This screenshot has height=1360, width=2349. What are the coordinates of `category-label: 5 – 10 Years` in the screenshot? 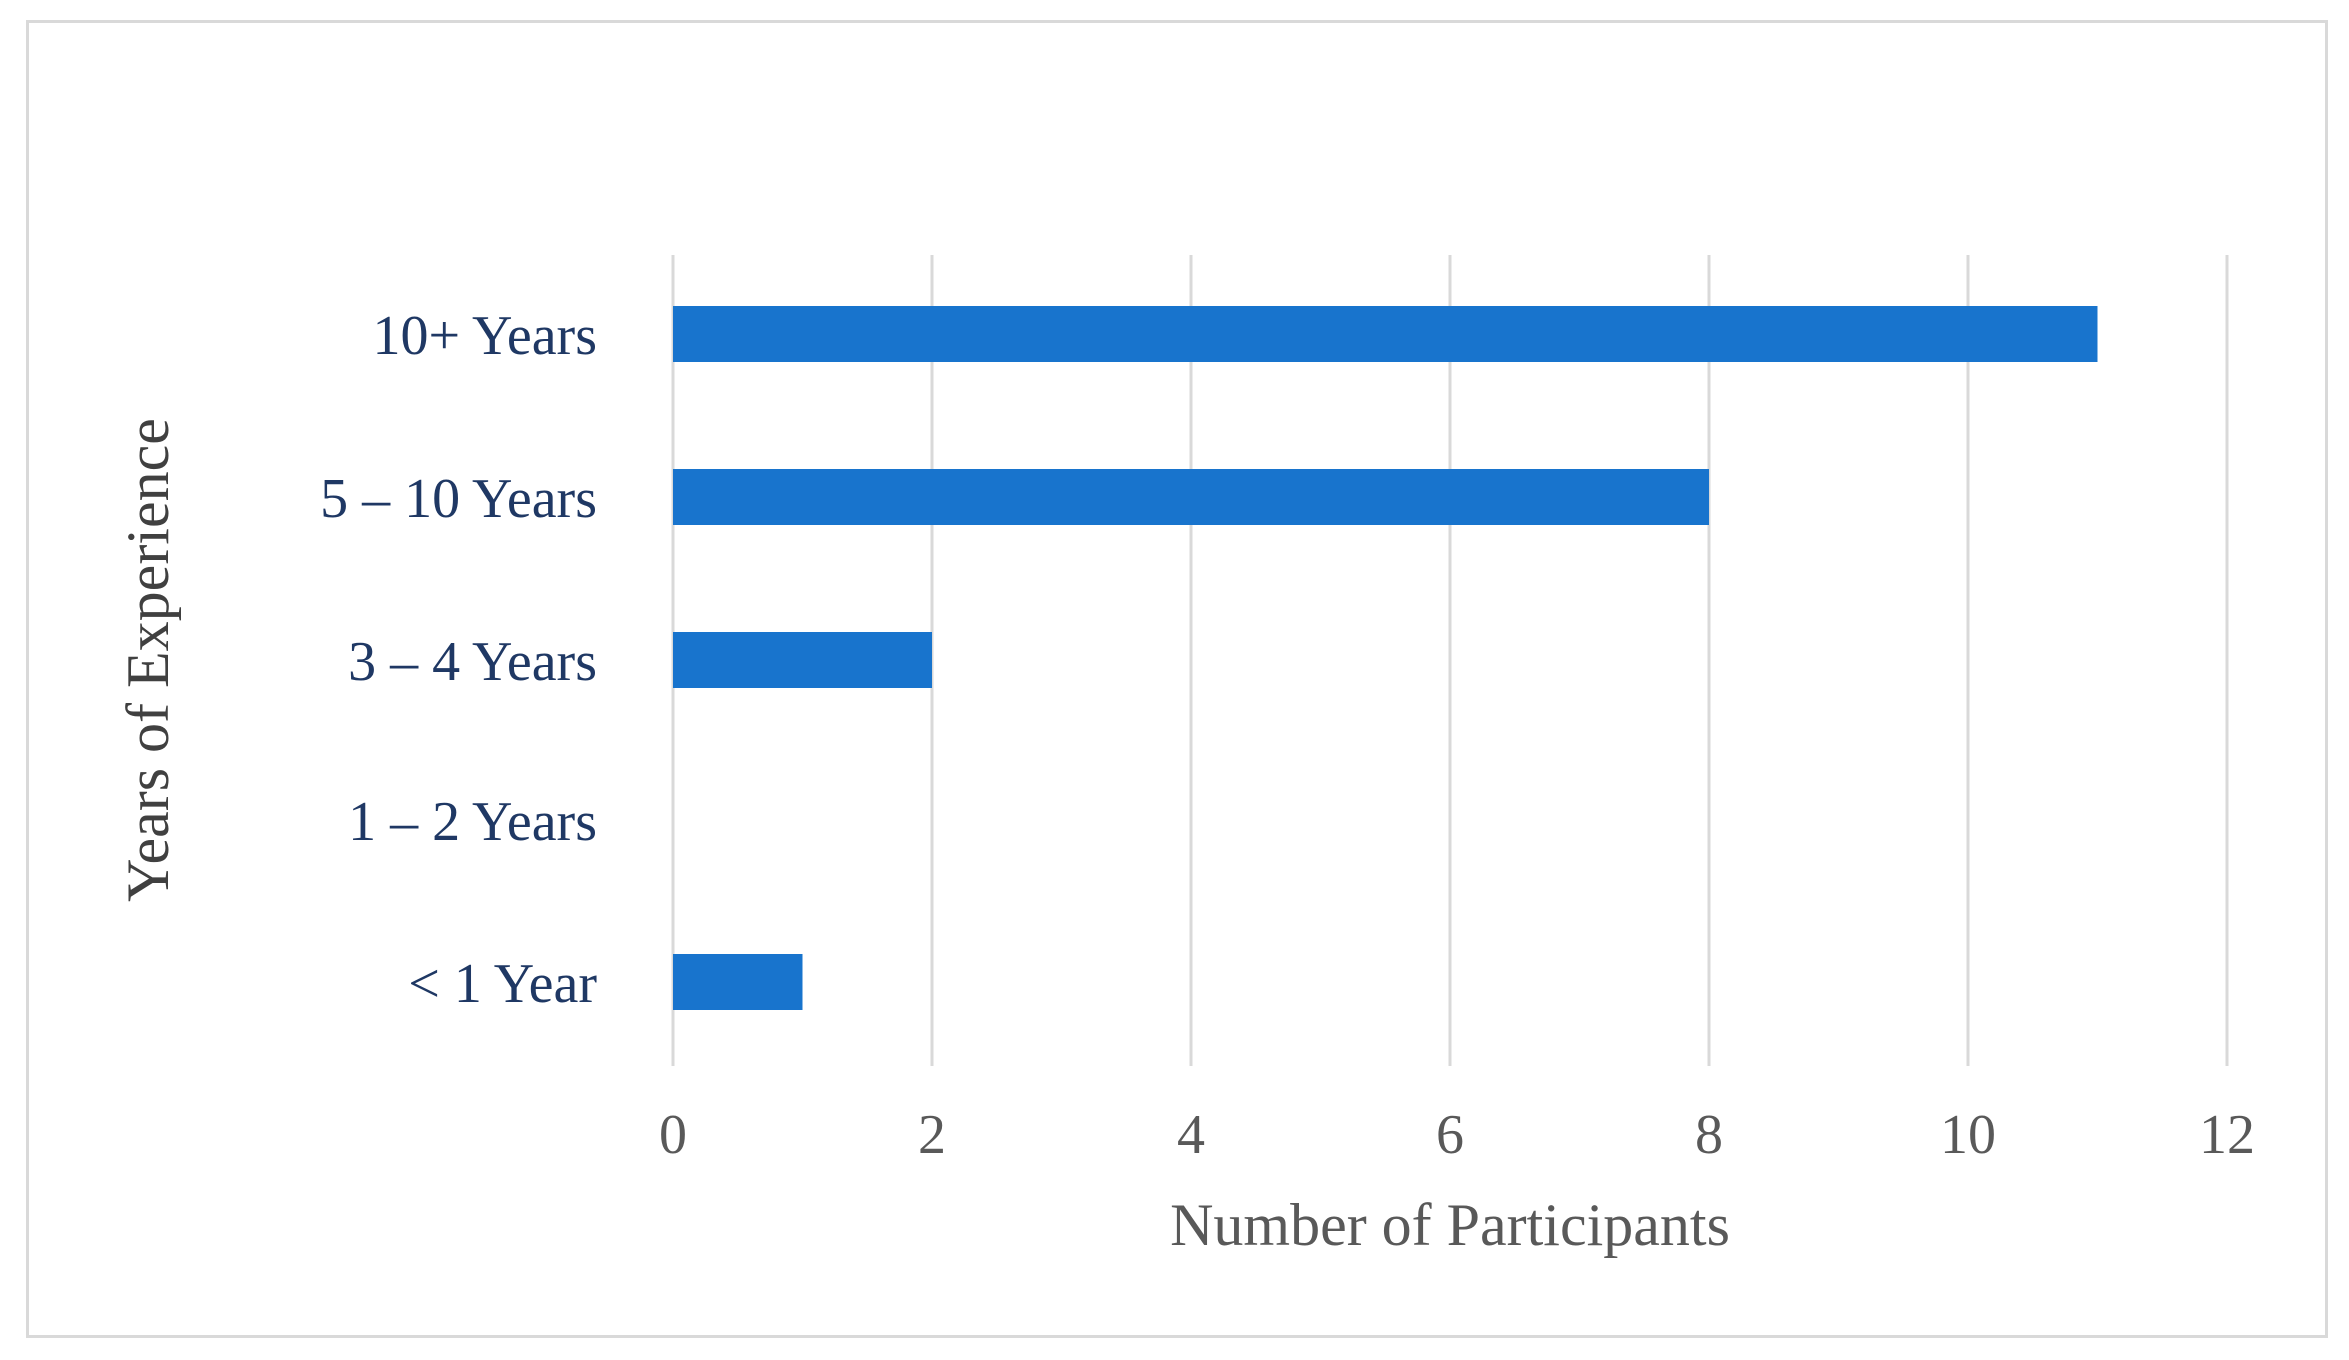 It's located at (458, 499).